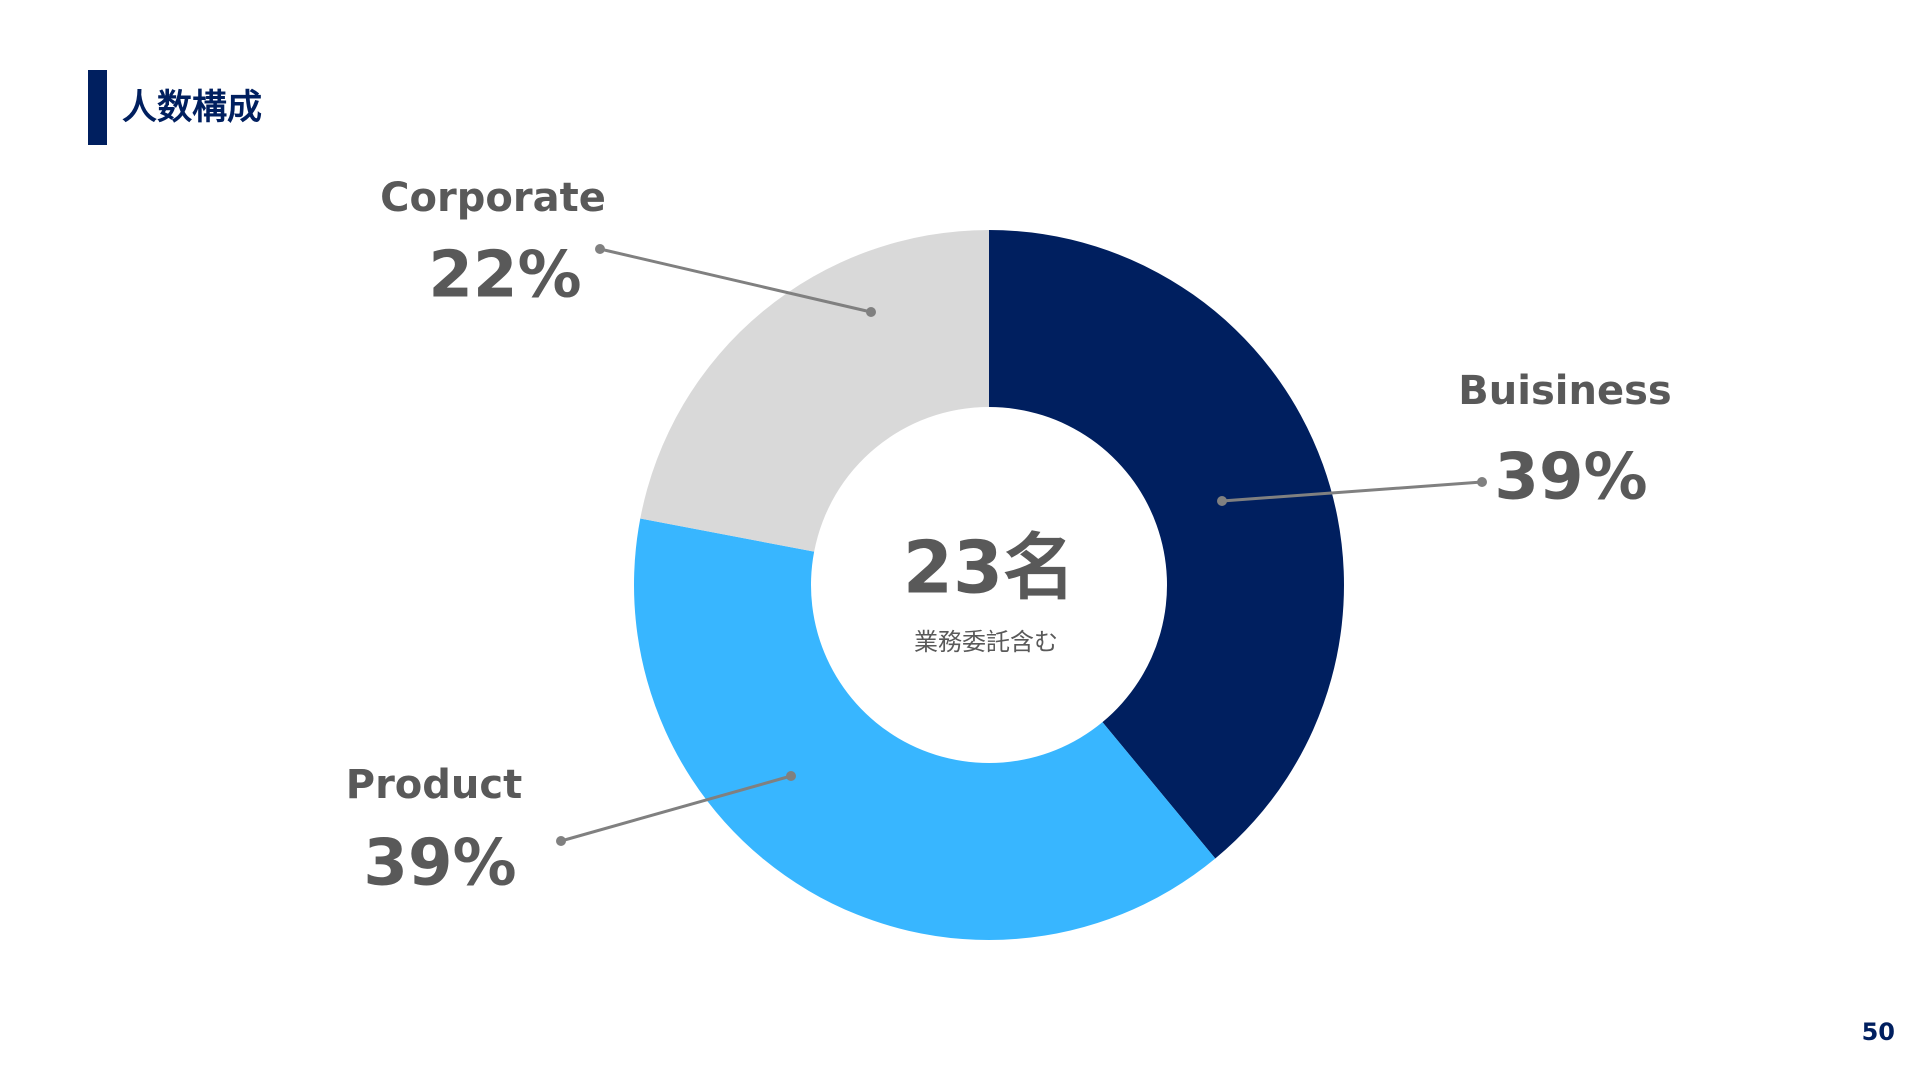  Describe the element at coordinates (192, 108) in the screenshot. I see `slide-title: 人数構成` at that location.